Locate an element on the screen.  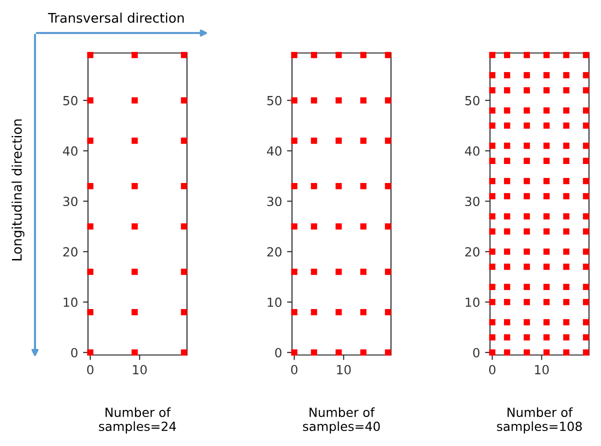
x-axis-title: Number of samples=40 is located at coordinates (341, 420).